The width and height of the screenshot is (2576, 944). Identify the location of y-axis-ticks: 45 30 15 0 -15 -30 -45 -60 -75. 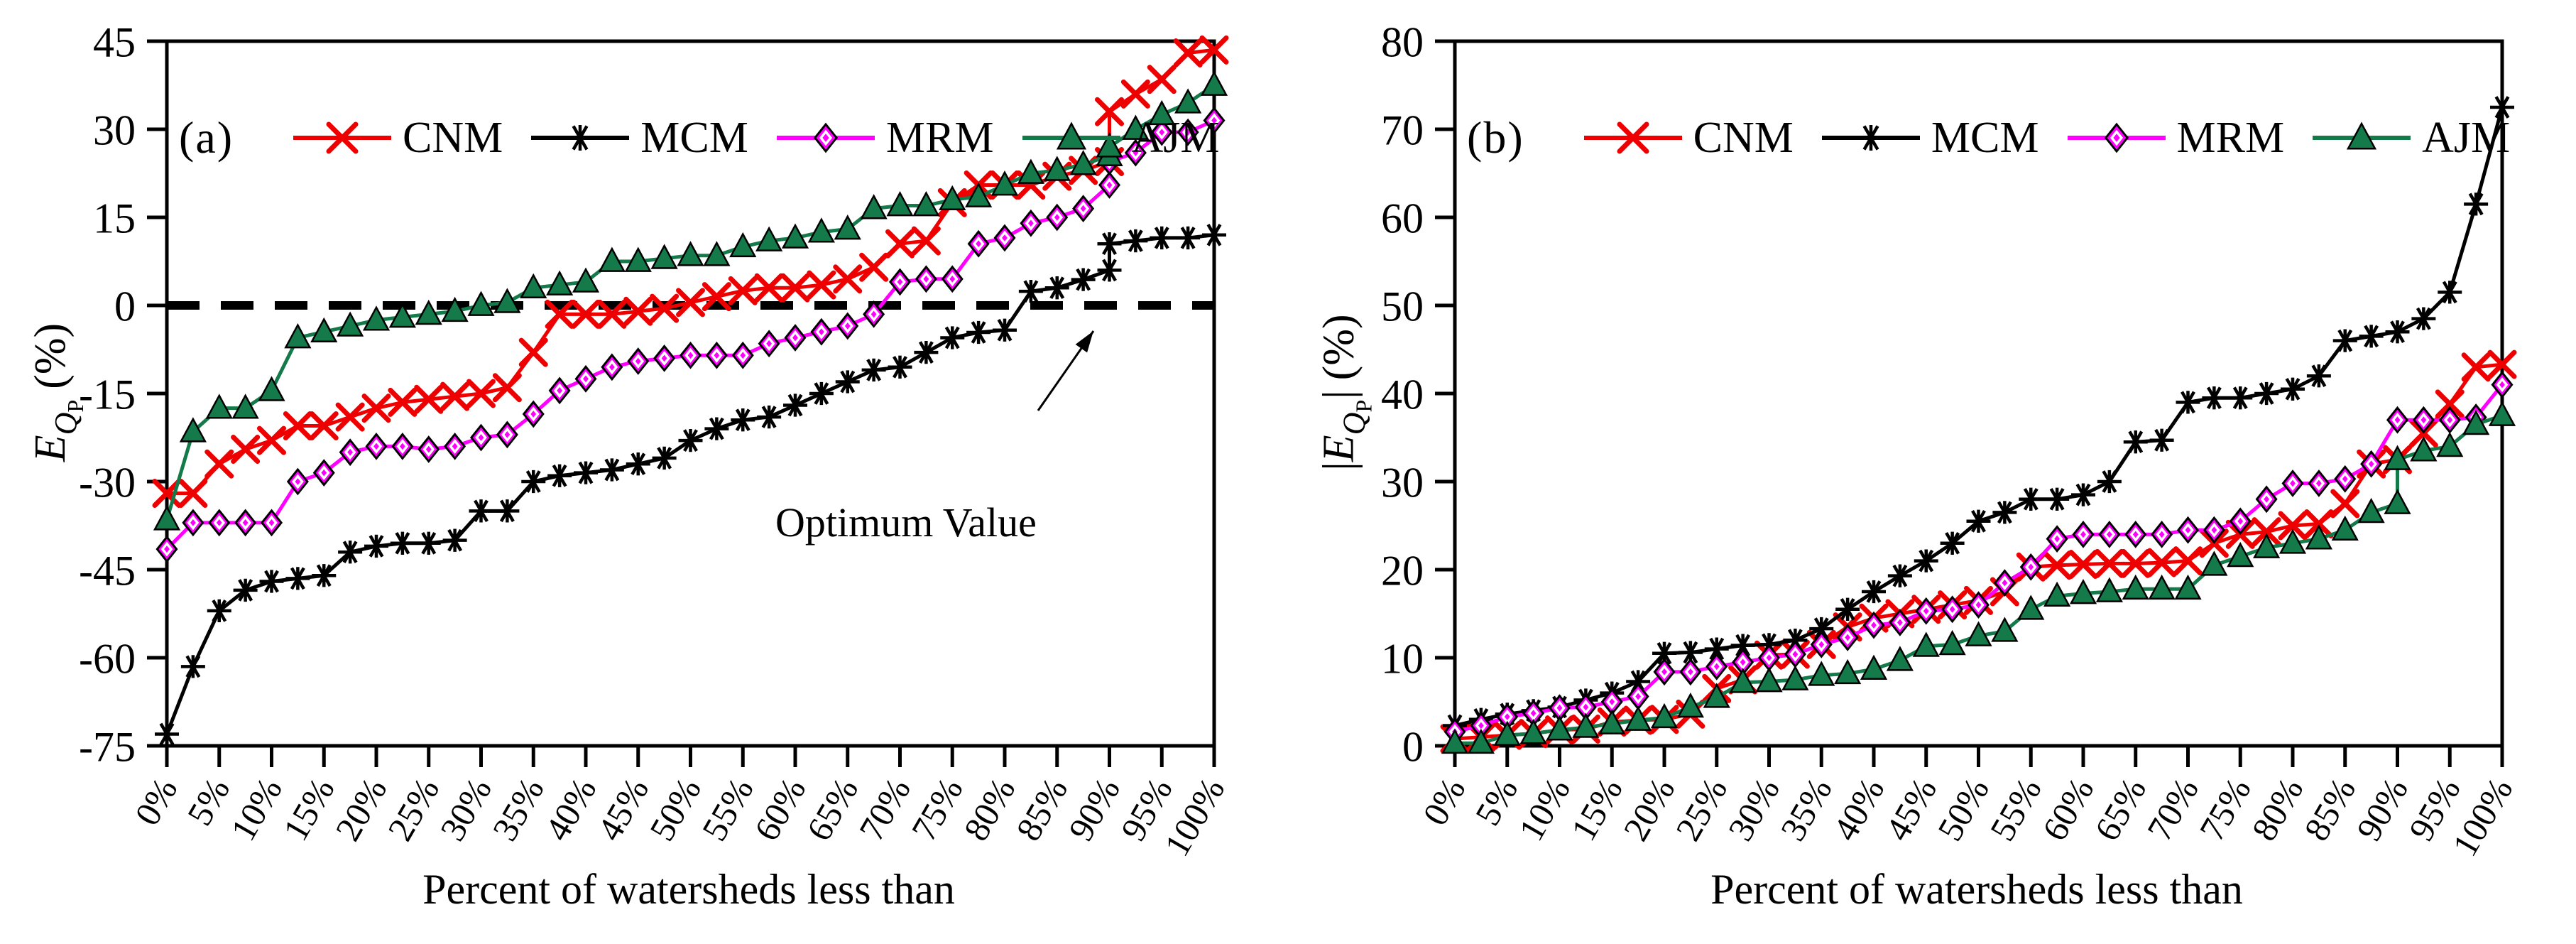
(123, 395).